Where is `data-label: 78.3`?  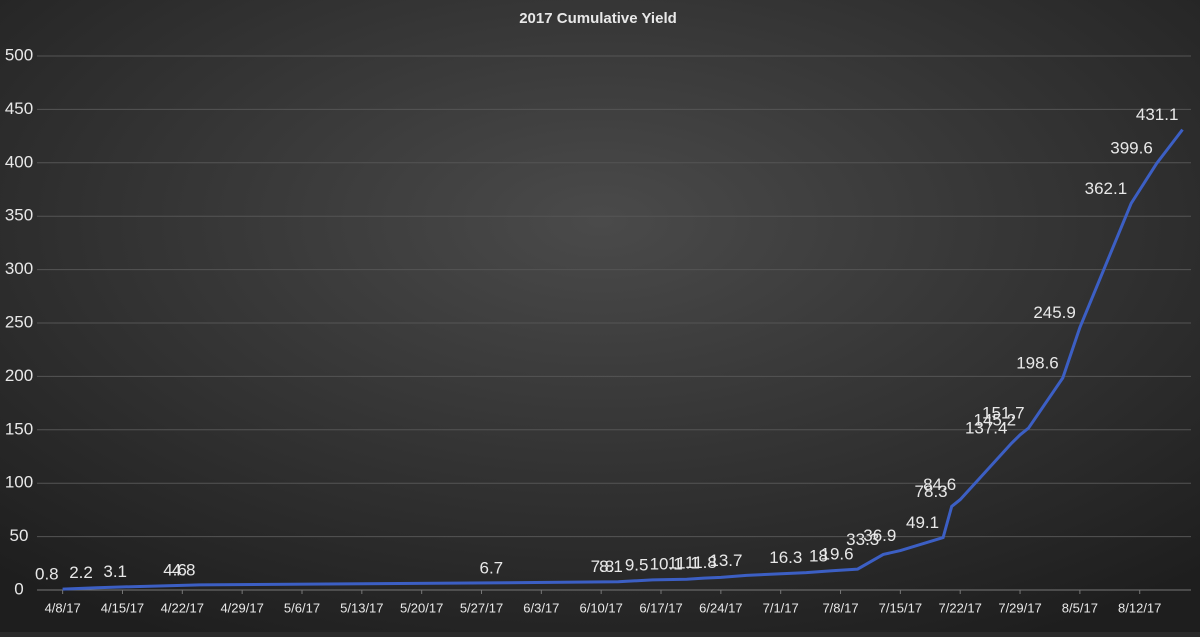 data-label: 78.3 is located at coordinates (931, 491).